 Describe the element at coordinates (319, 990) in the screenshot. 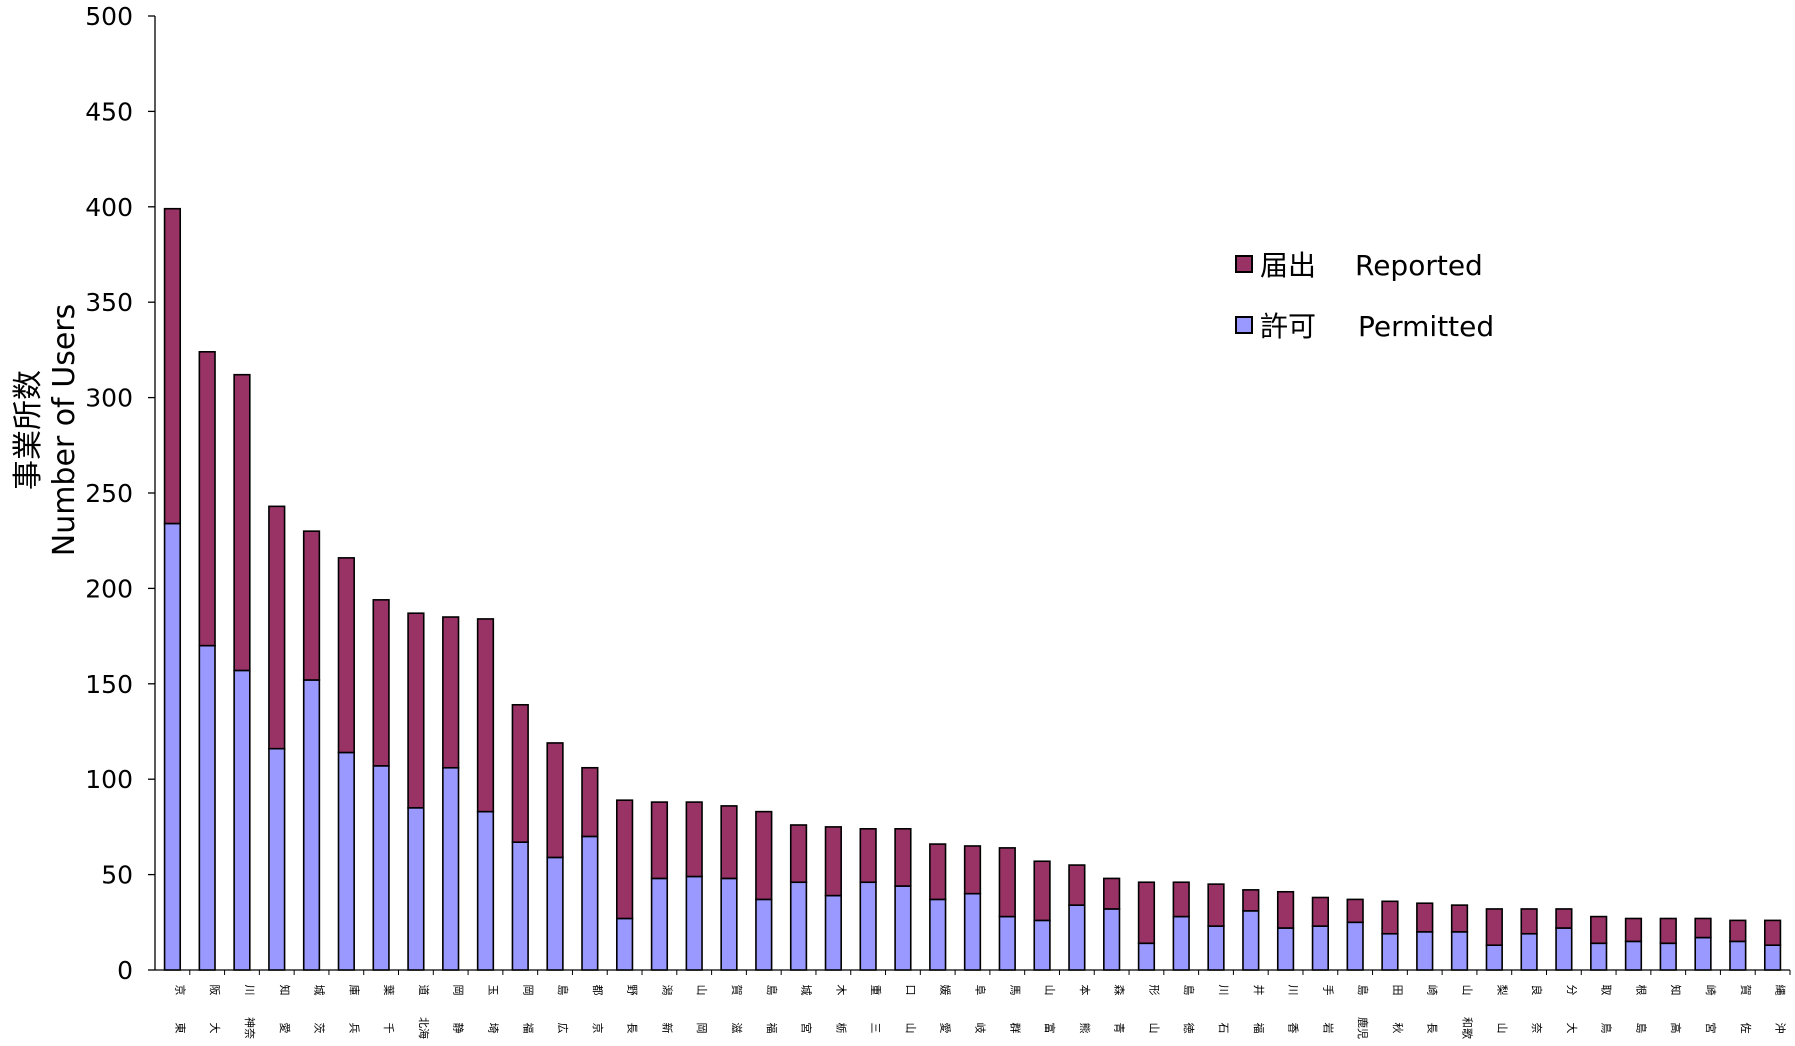

I see `category-label-line1: 城` at that location.